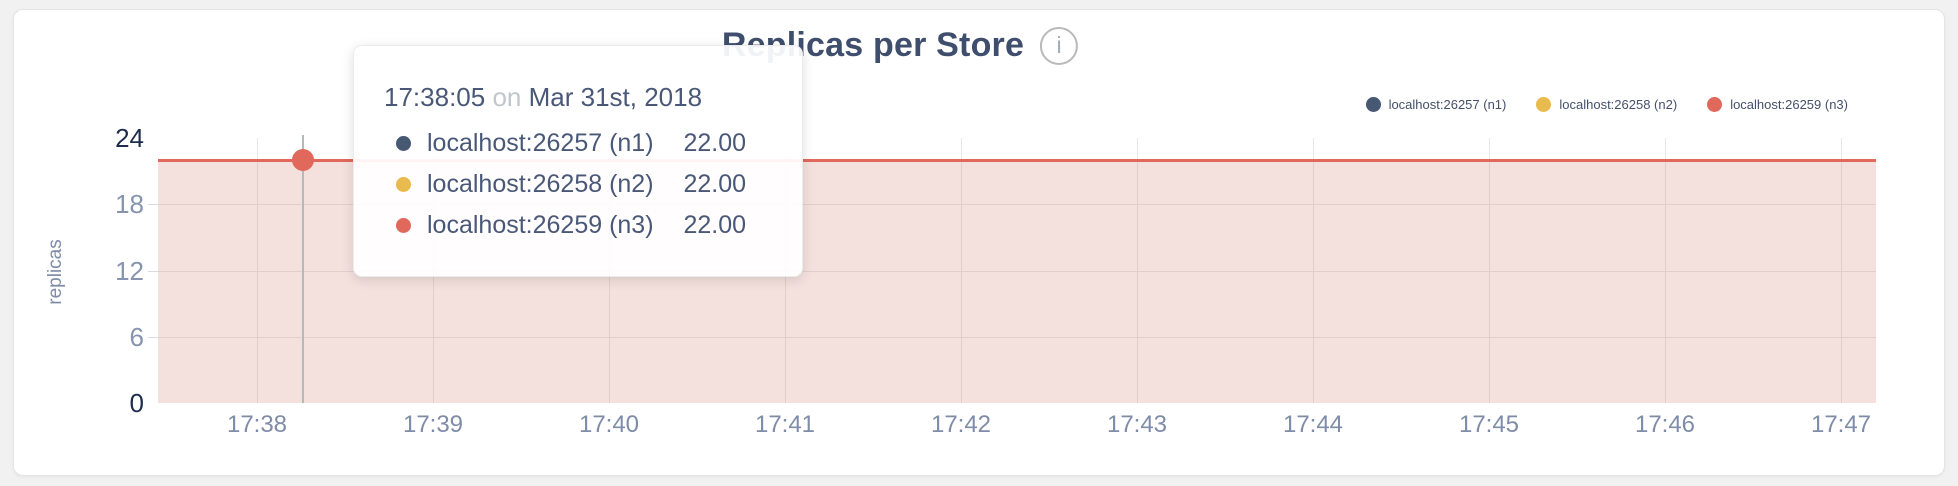  Describe the element at coordinates (1789, 104) in the screenshot. I see `legend-label: localhost:26259 (n3)` at that location.